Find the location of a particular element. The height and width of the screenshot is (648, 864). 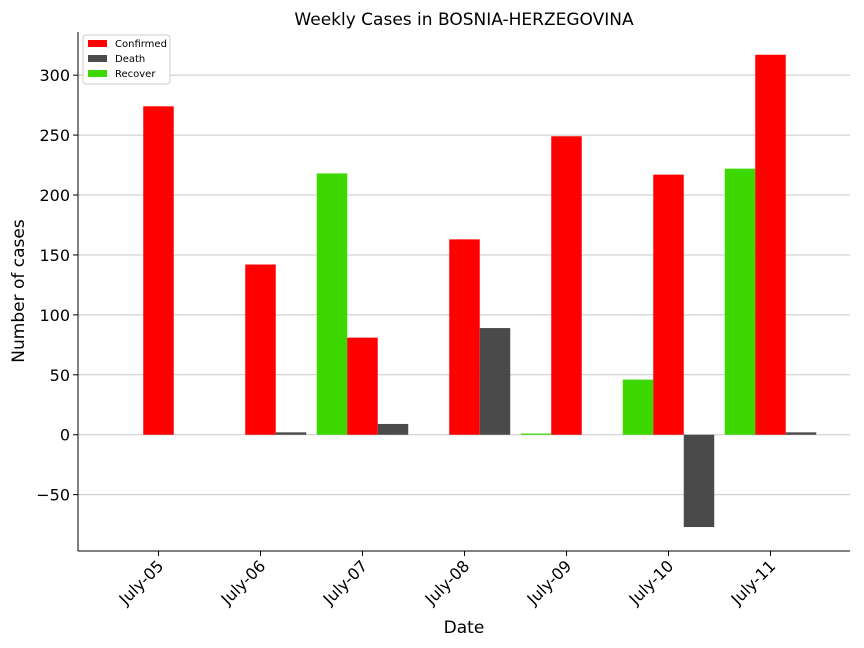

y-tick-label: 150 is located at coordinates (54, 255).